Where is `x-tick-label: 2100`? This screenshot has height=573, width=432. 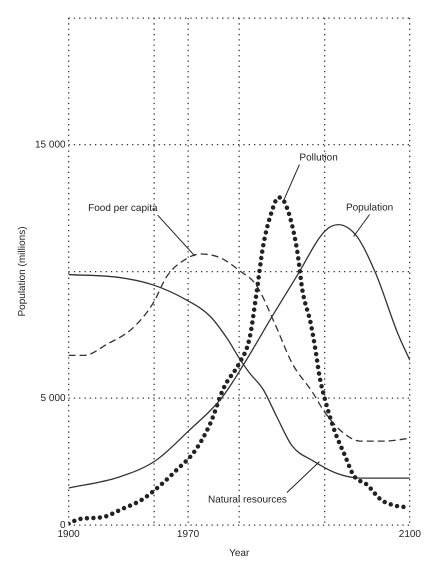 x-tick-label: 2100 is located at coordinates (410, 534).